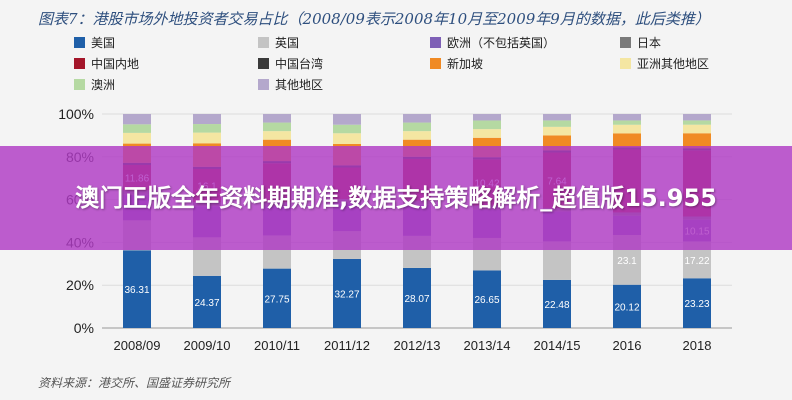 This screenshot has width=792, height=400. I want to click on data-label: 20.12, so click(626, 307).